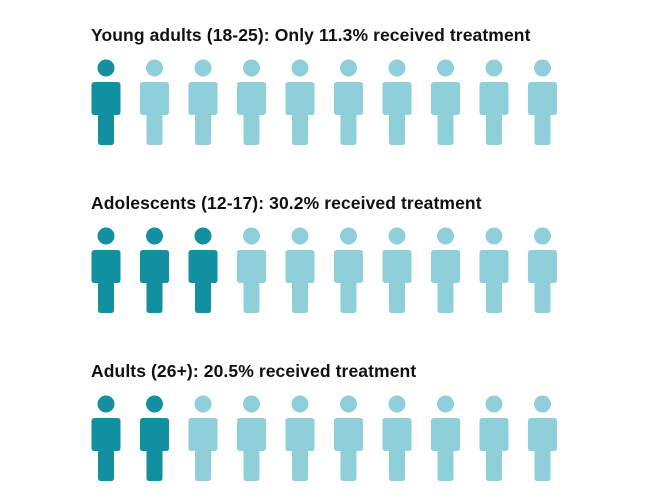  I want to click on pictograph-row-young-adults, so click(324, 102).